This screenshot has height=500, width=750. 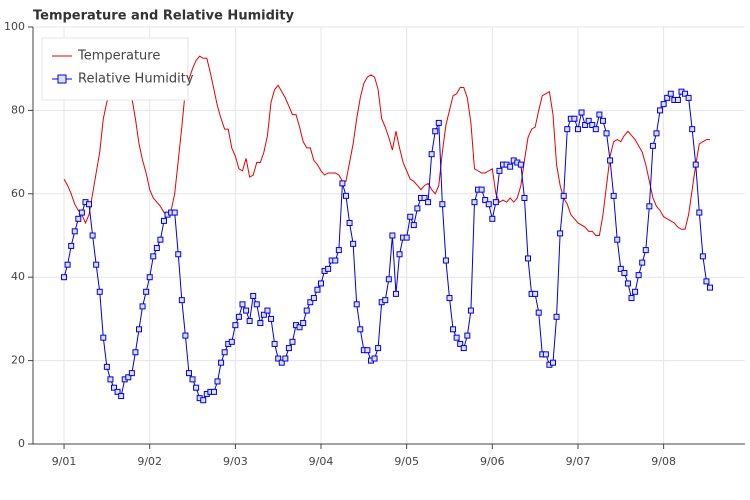 I want to click on y-tick-label: 100, so click(x=14, y=26).